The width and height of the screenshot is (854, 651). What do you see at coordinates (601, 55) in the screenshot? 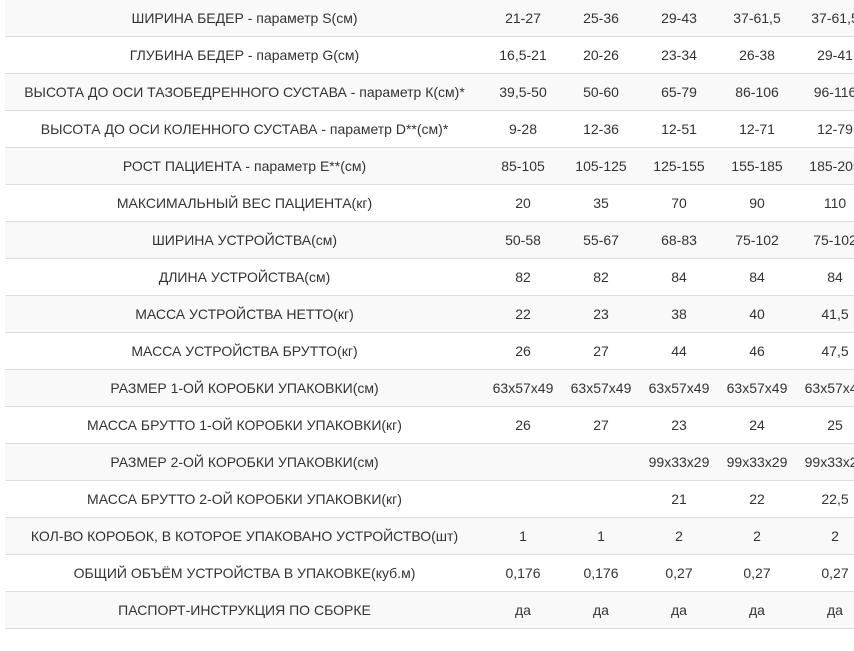
I see `table-cell: 20-26` at bounding box center [601, 55].